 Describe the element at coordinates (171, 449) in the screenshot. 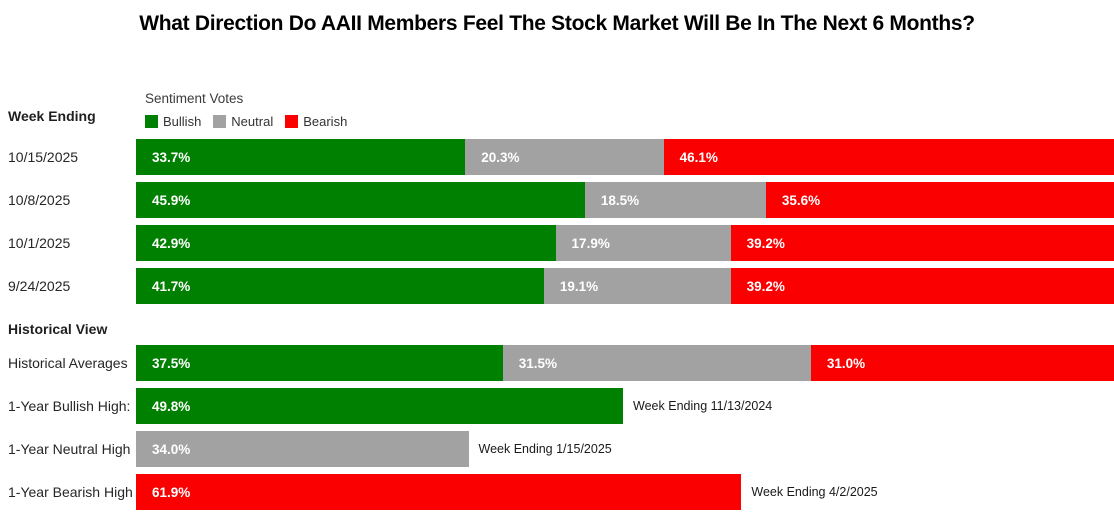

I see `segment-value-label: 34.0%` at that location.